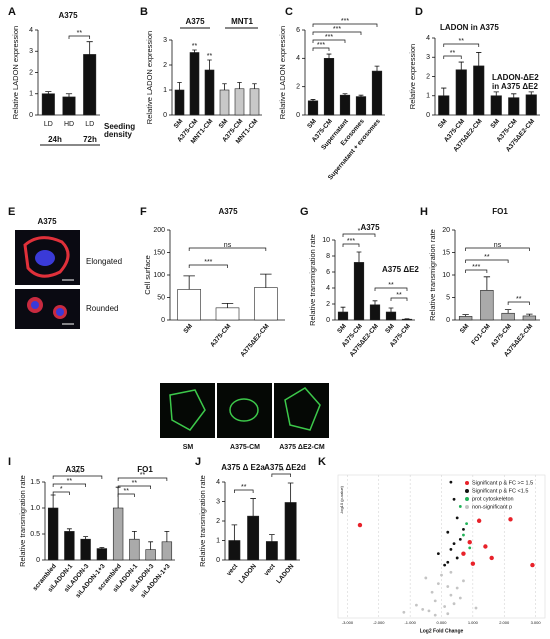  I want to click on x-tick-label: -3.000, so click(348, 622).